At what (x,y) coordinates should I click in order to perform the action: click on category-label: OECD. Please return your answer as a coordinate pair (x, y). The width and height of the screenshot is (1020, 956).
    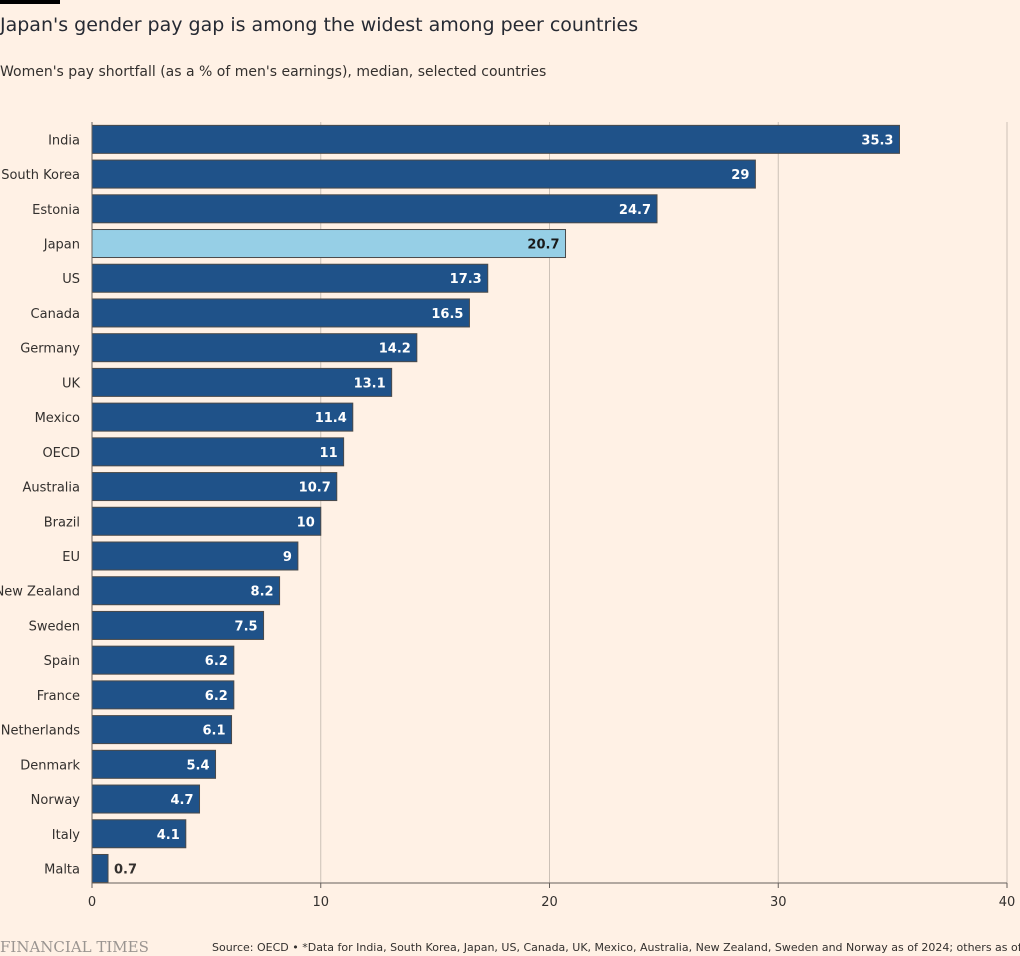
    Looking at the image, I should click on (61, 453).